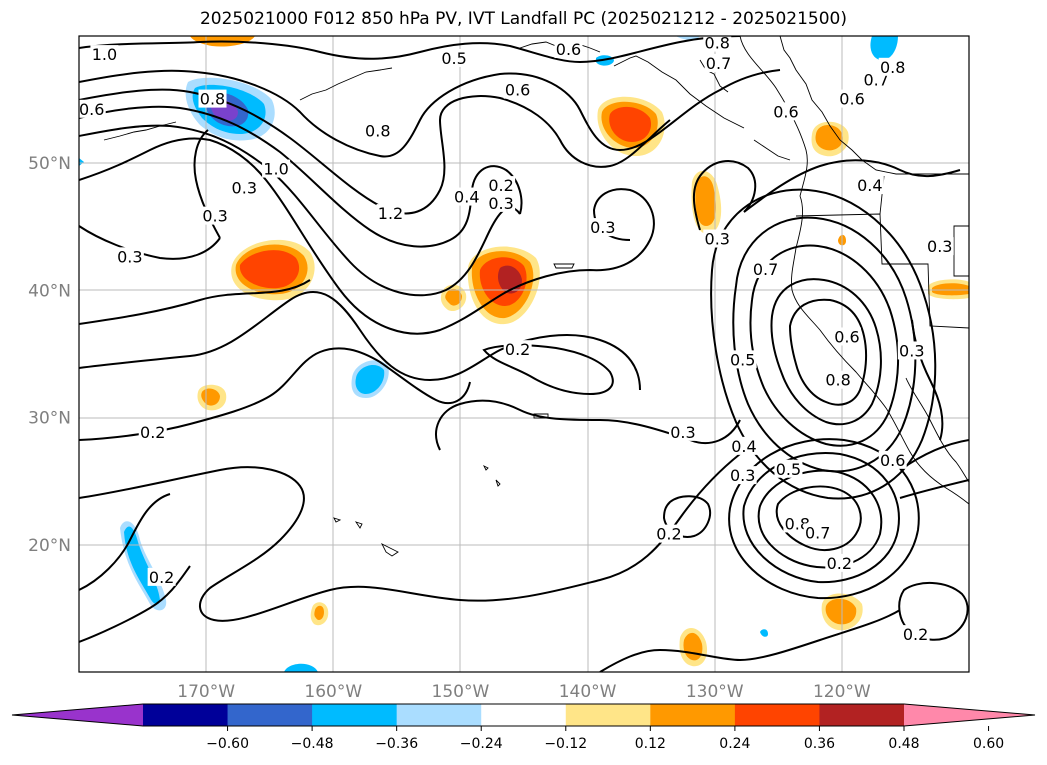 Image resolution: width=1047 pixels, height=765 pixels. What do you see at coordinates (588, 692) in the screenshot?
I see `lon-tick-label: 140°W` at bounding box center [588, 692].